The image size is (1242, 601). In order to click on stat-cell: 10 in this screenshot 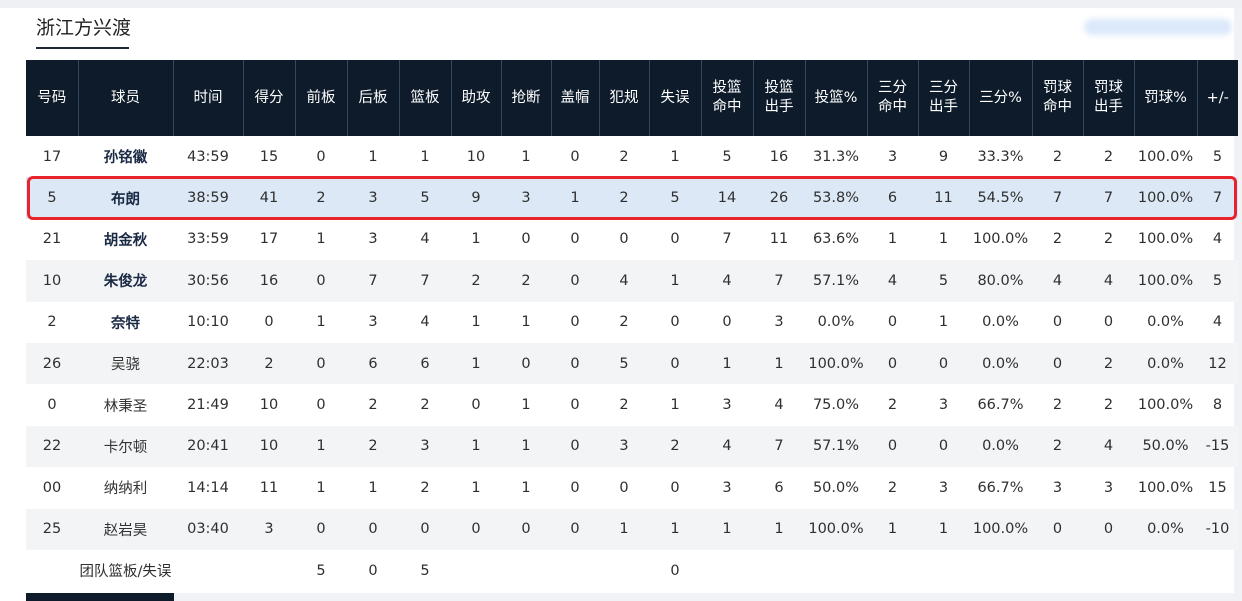, I will do `click(476, 156)`.